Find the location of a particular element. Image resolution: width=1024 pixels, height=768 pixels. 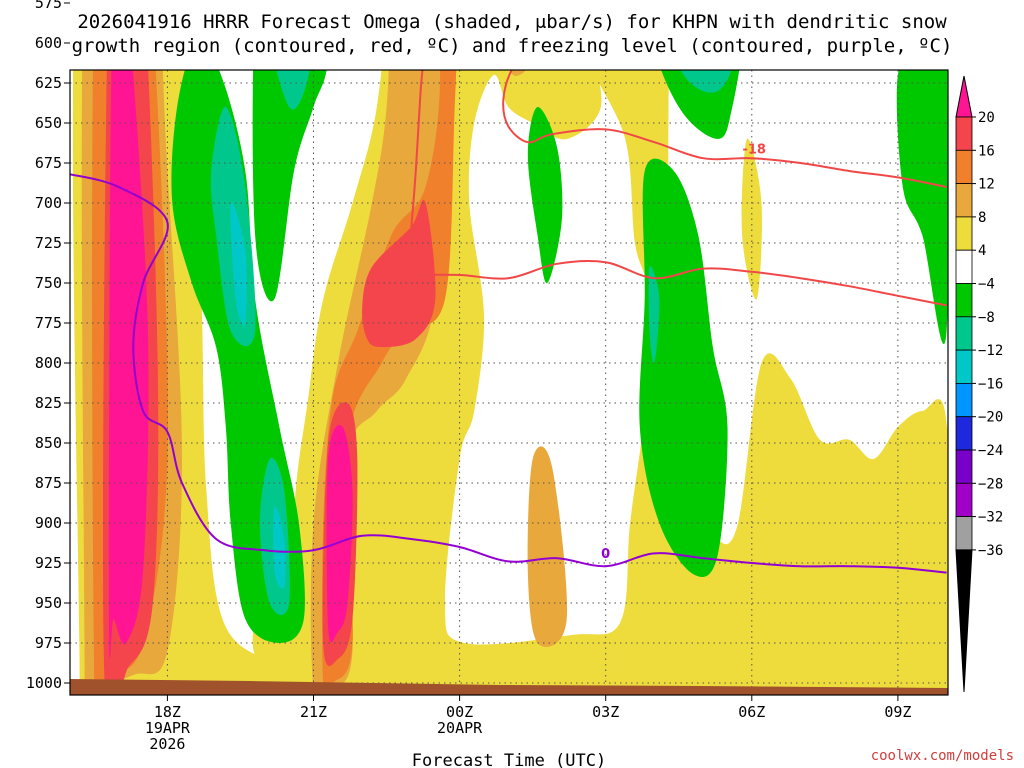

x-tick-label-00Z: 00Z is located at coordinates (459, 712).